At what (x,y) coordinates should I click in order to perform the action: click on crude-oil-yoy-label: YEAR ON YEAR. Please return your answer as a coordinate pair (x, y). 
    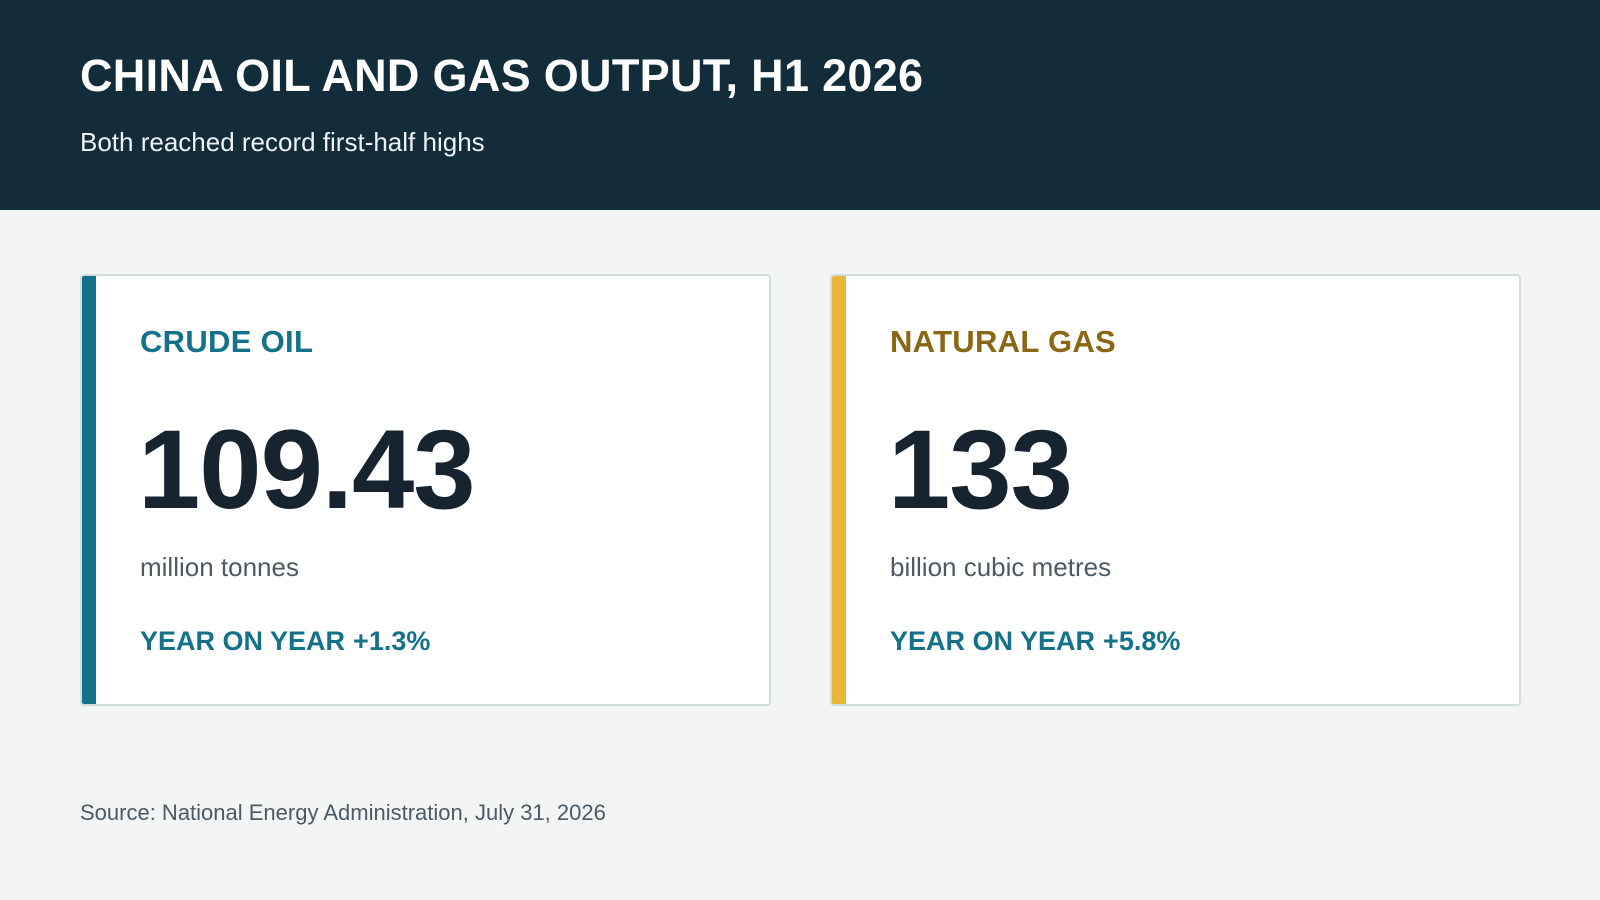
    Looking at the image, I should click on (243, 641).